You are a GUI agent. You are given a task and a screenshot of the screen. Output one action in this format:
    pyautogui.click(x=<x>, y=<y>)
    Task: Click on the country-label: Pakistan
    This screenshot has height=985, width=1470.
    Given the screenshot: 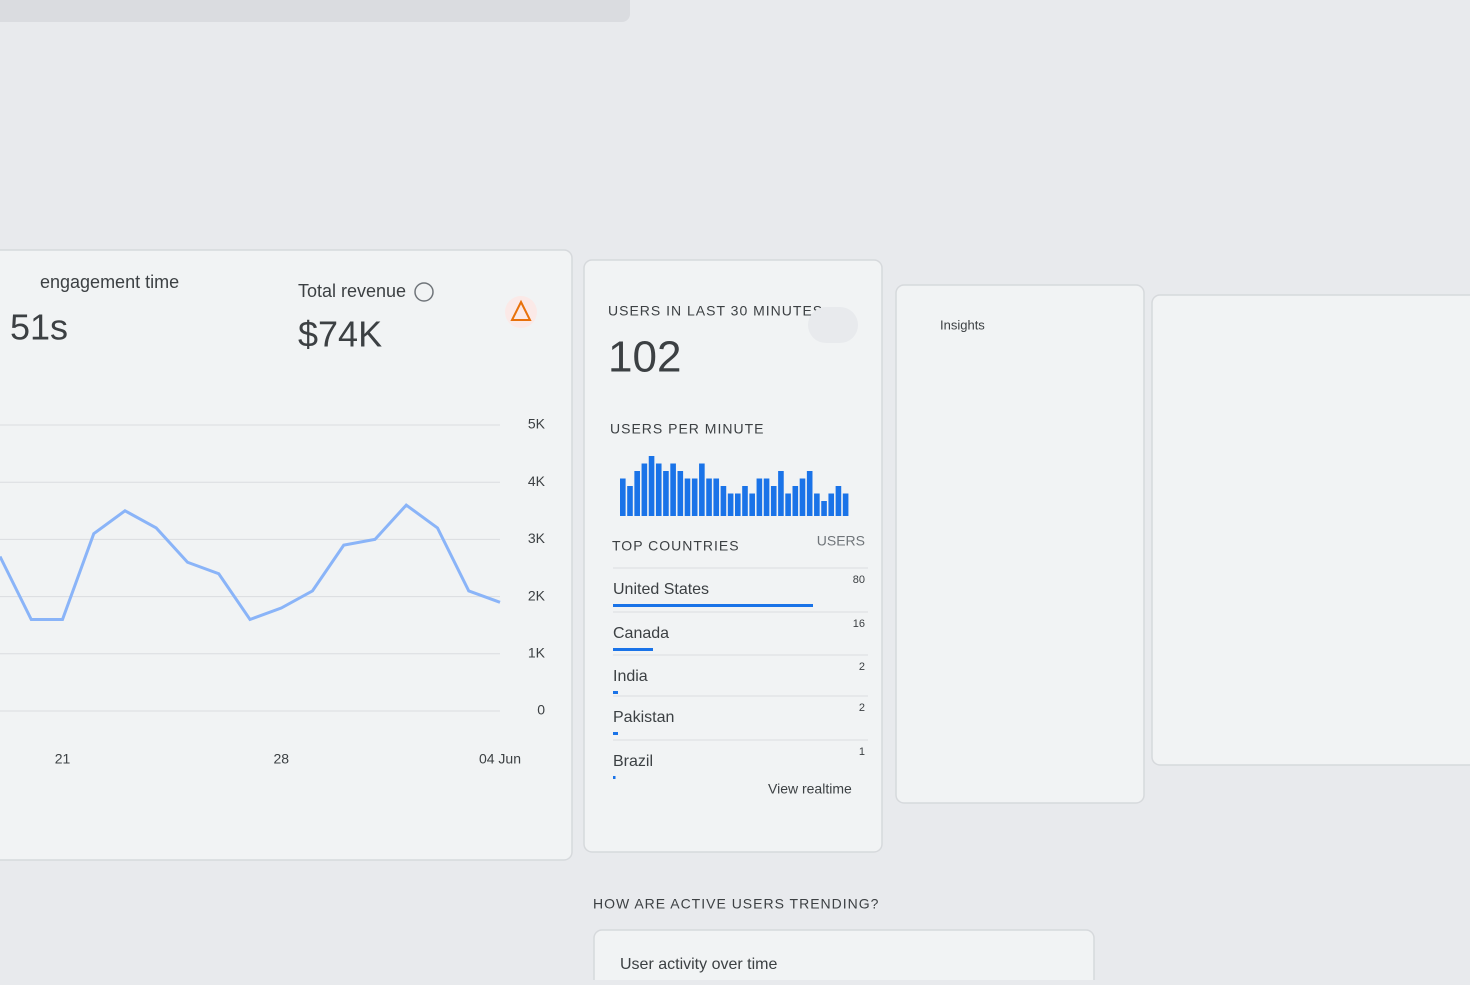 What is the action you would take?
    pyautogui.click(x=643, y=717)
    